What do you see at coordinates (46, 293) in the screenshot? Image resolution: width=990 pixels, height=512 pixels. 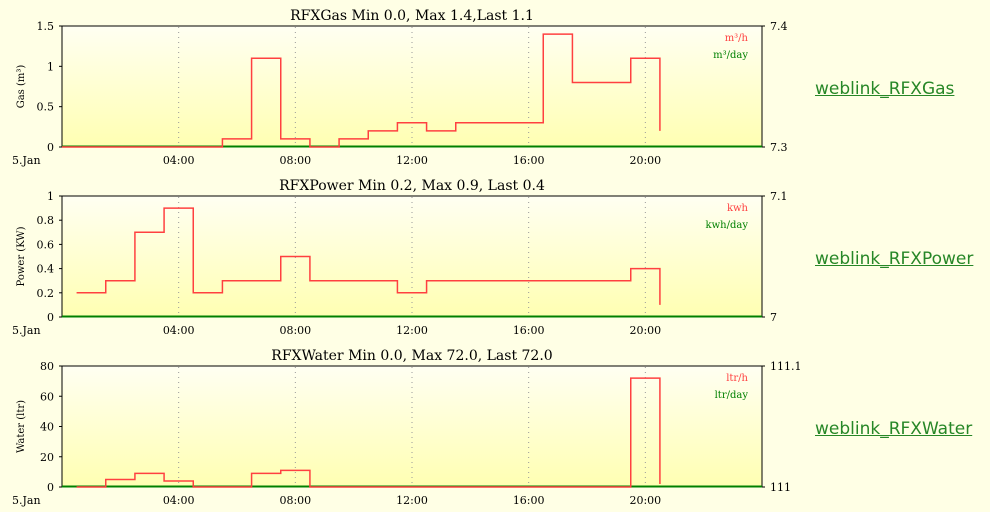 I see `y-tick-label: 0.2` at bounding box center [46, 293].